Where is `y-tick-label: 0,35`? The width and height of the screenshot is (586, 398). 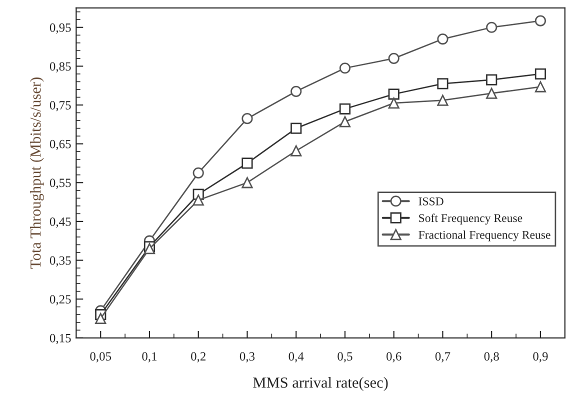
y-tick-label: 0,35 is located at coordinates (60, 261).